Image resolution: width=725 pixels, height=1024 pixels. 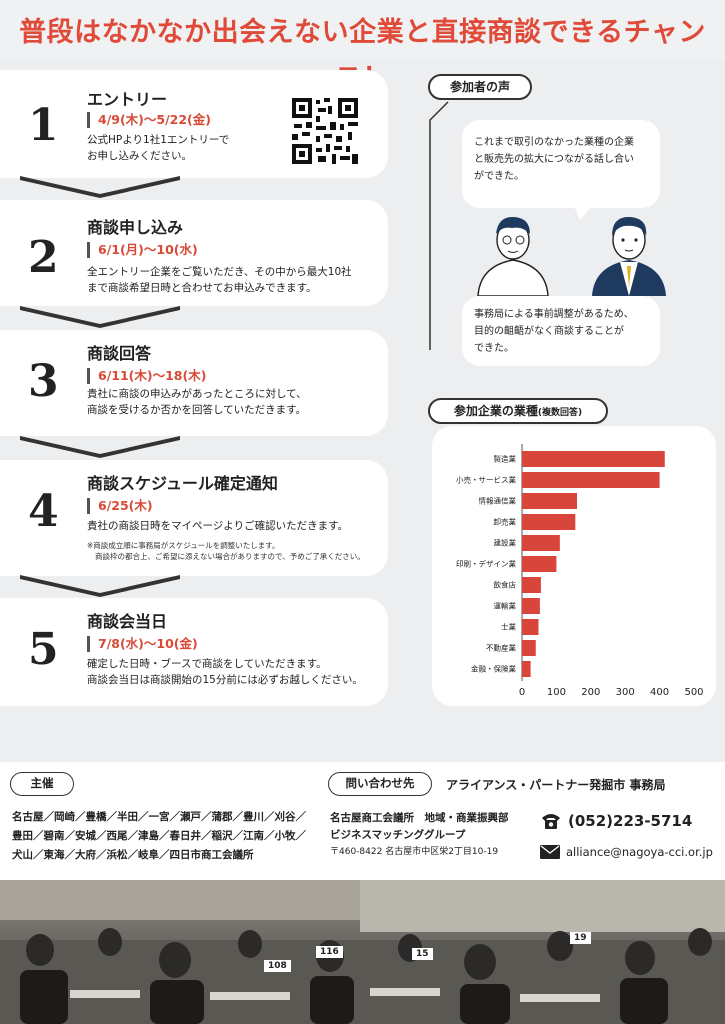 What do you see at coordinates (127, 99) in the screenshot?
I see `step-title: エントリー` at bounding box center [127, 99].